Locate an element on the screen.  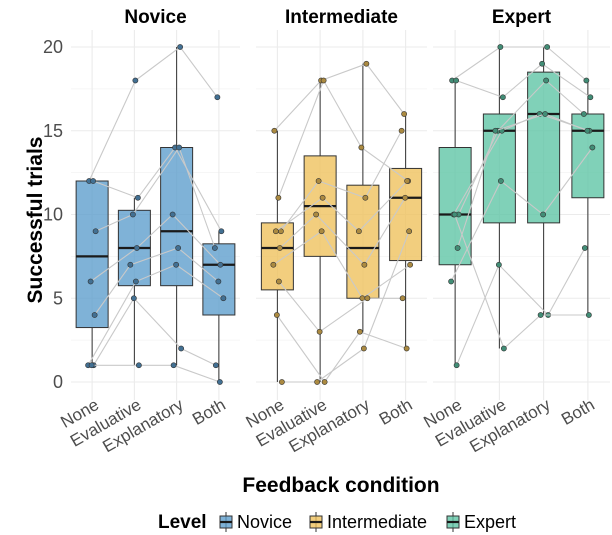
facet-title: Expert is located at coordinates (522, 17).